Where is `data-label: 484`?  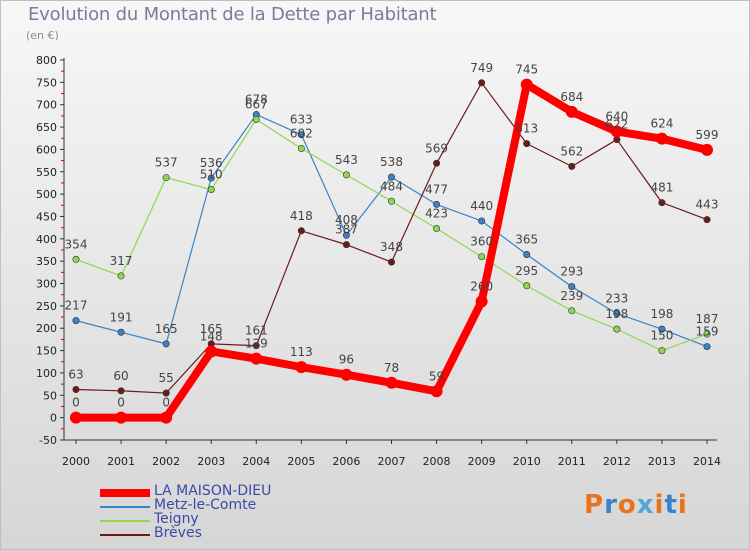 data-label: 484 is located at coordinates (391, 186).